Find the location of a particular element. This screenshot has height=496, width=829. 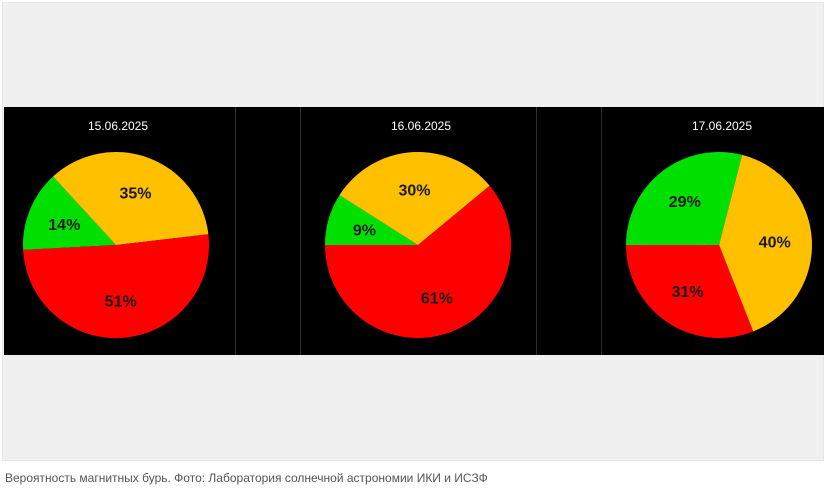

pie-slice-label: 40% is located at coordinates (775, 243).